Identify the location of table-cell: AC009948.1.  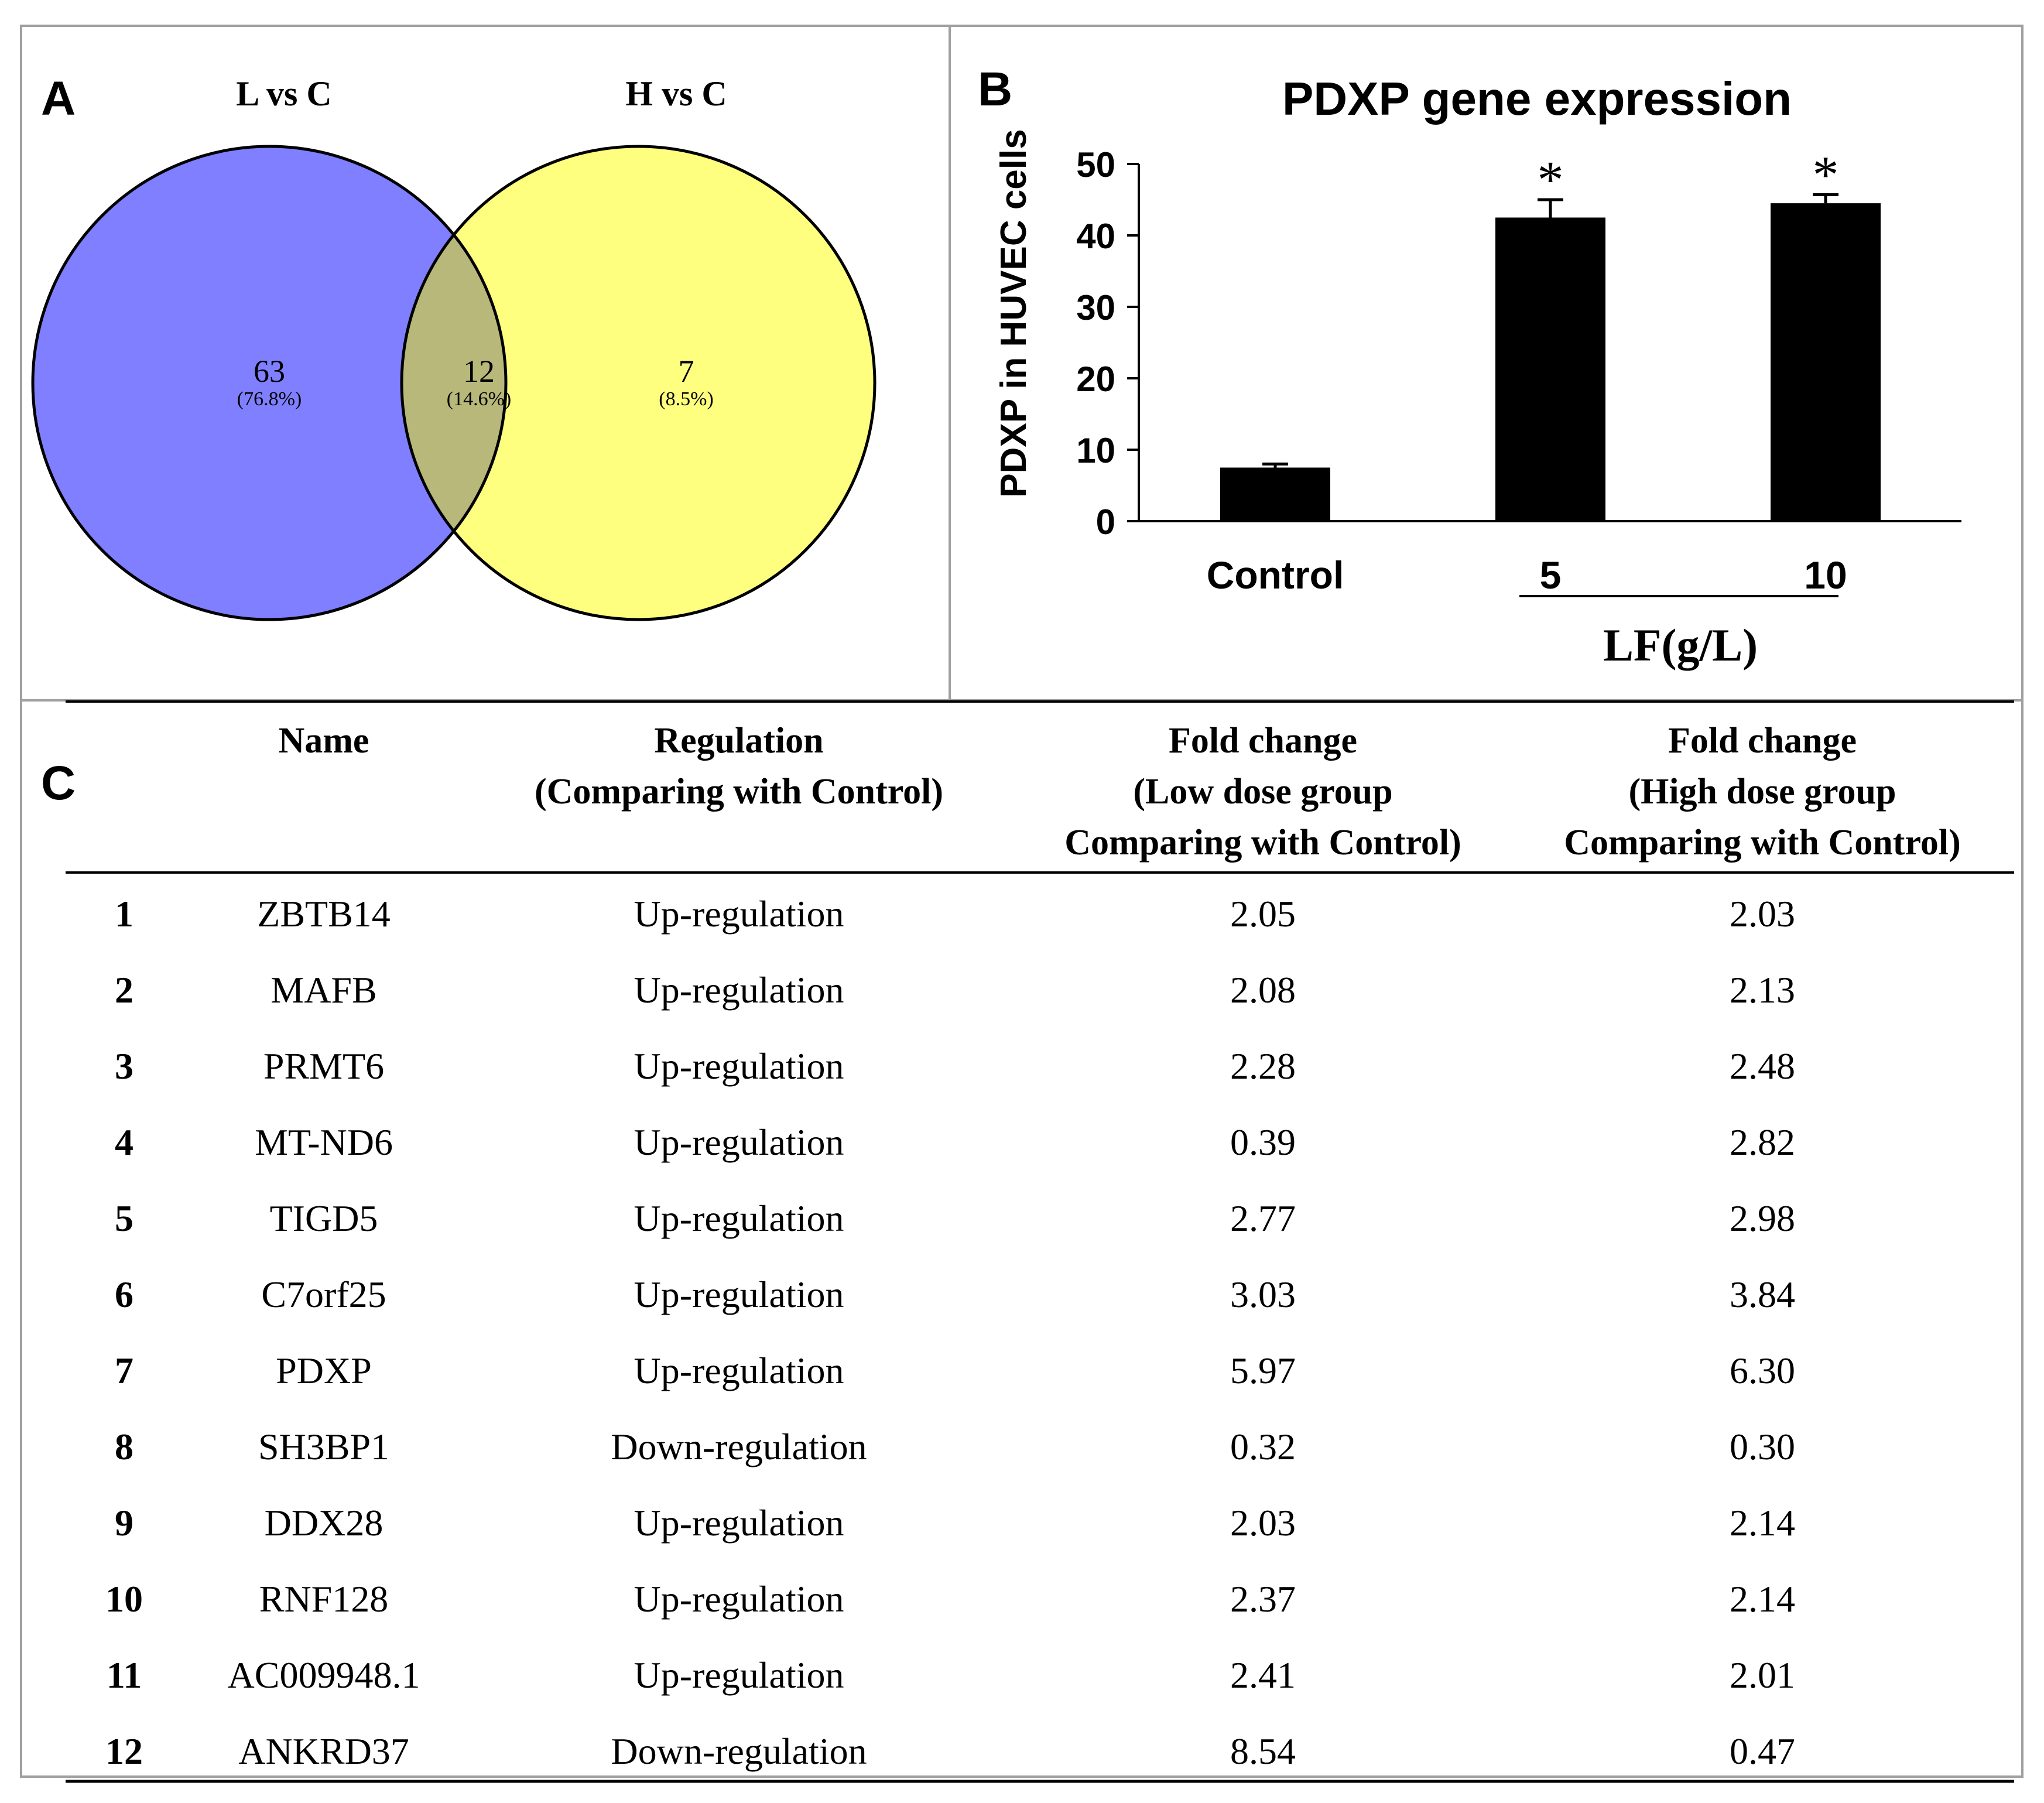
(324, 1675).